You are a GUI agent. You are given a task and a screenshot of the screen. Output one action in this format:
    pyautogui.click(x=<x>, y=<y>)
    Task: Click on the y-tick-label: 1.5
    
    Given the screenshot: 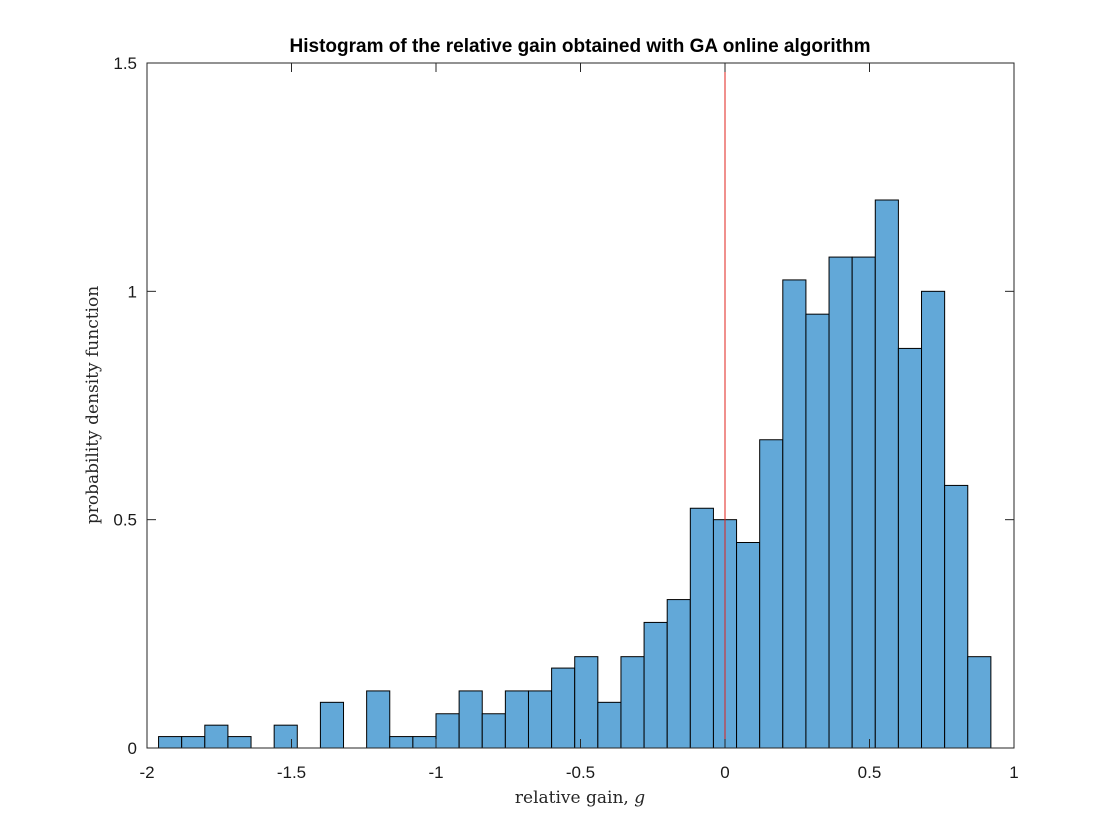 What is the action you would take?
    pyautogui.click(x=125, y=63)
    